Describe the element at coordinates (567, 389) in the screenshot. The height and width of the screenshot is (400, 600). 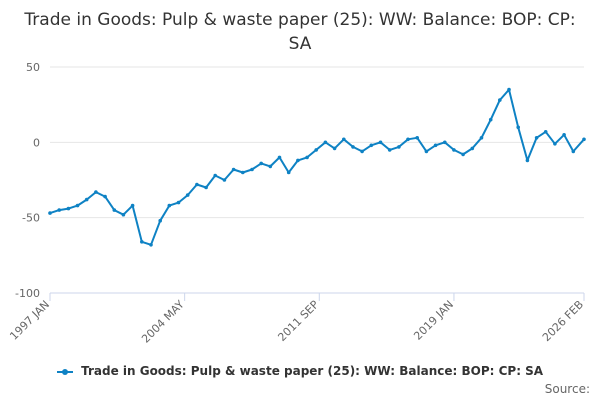
I see `source-label: Source:` at that location.